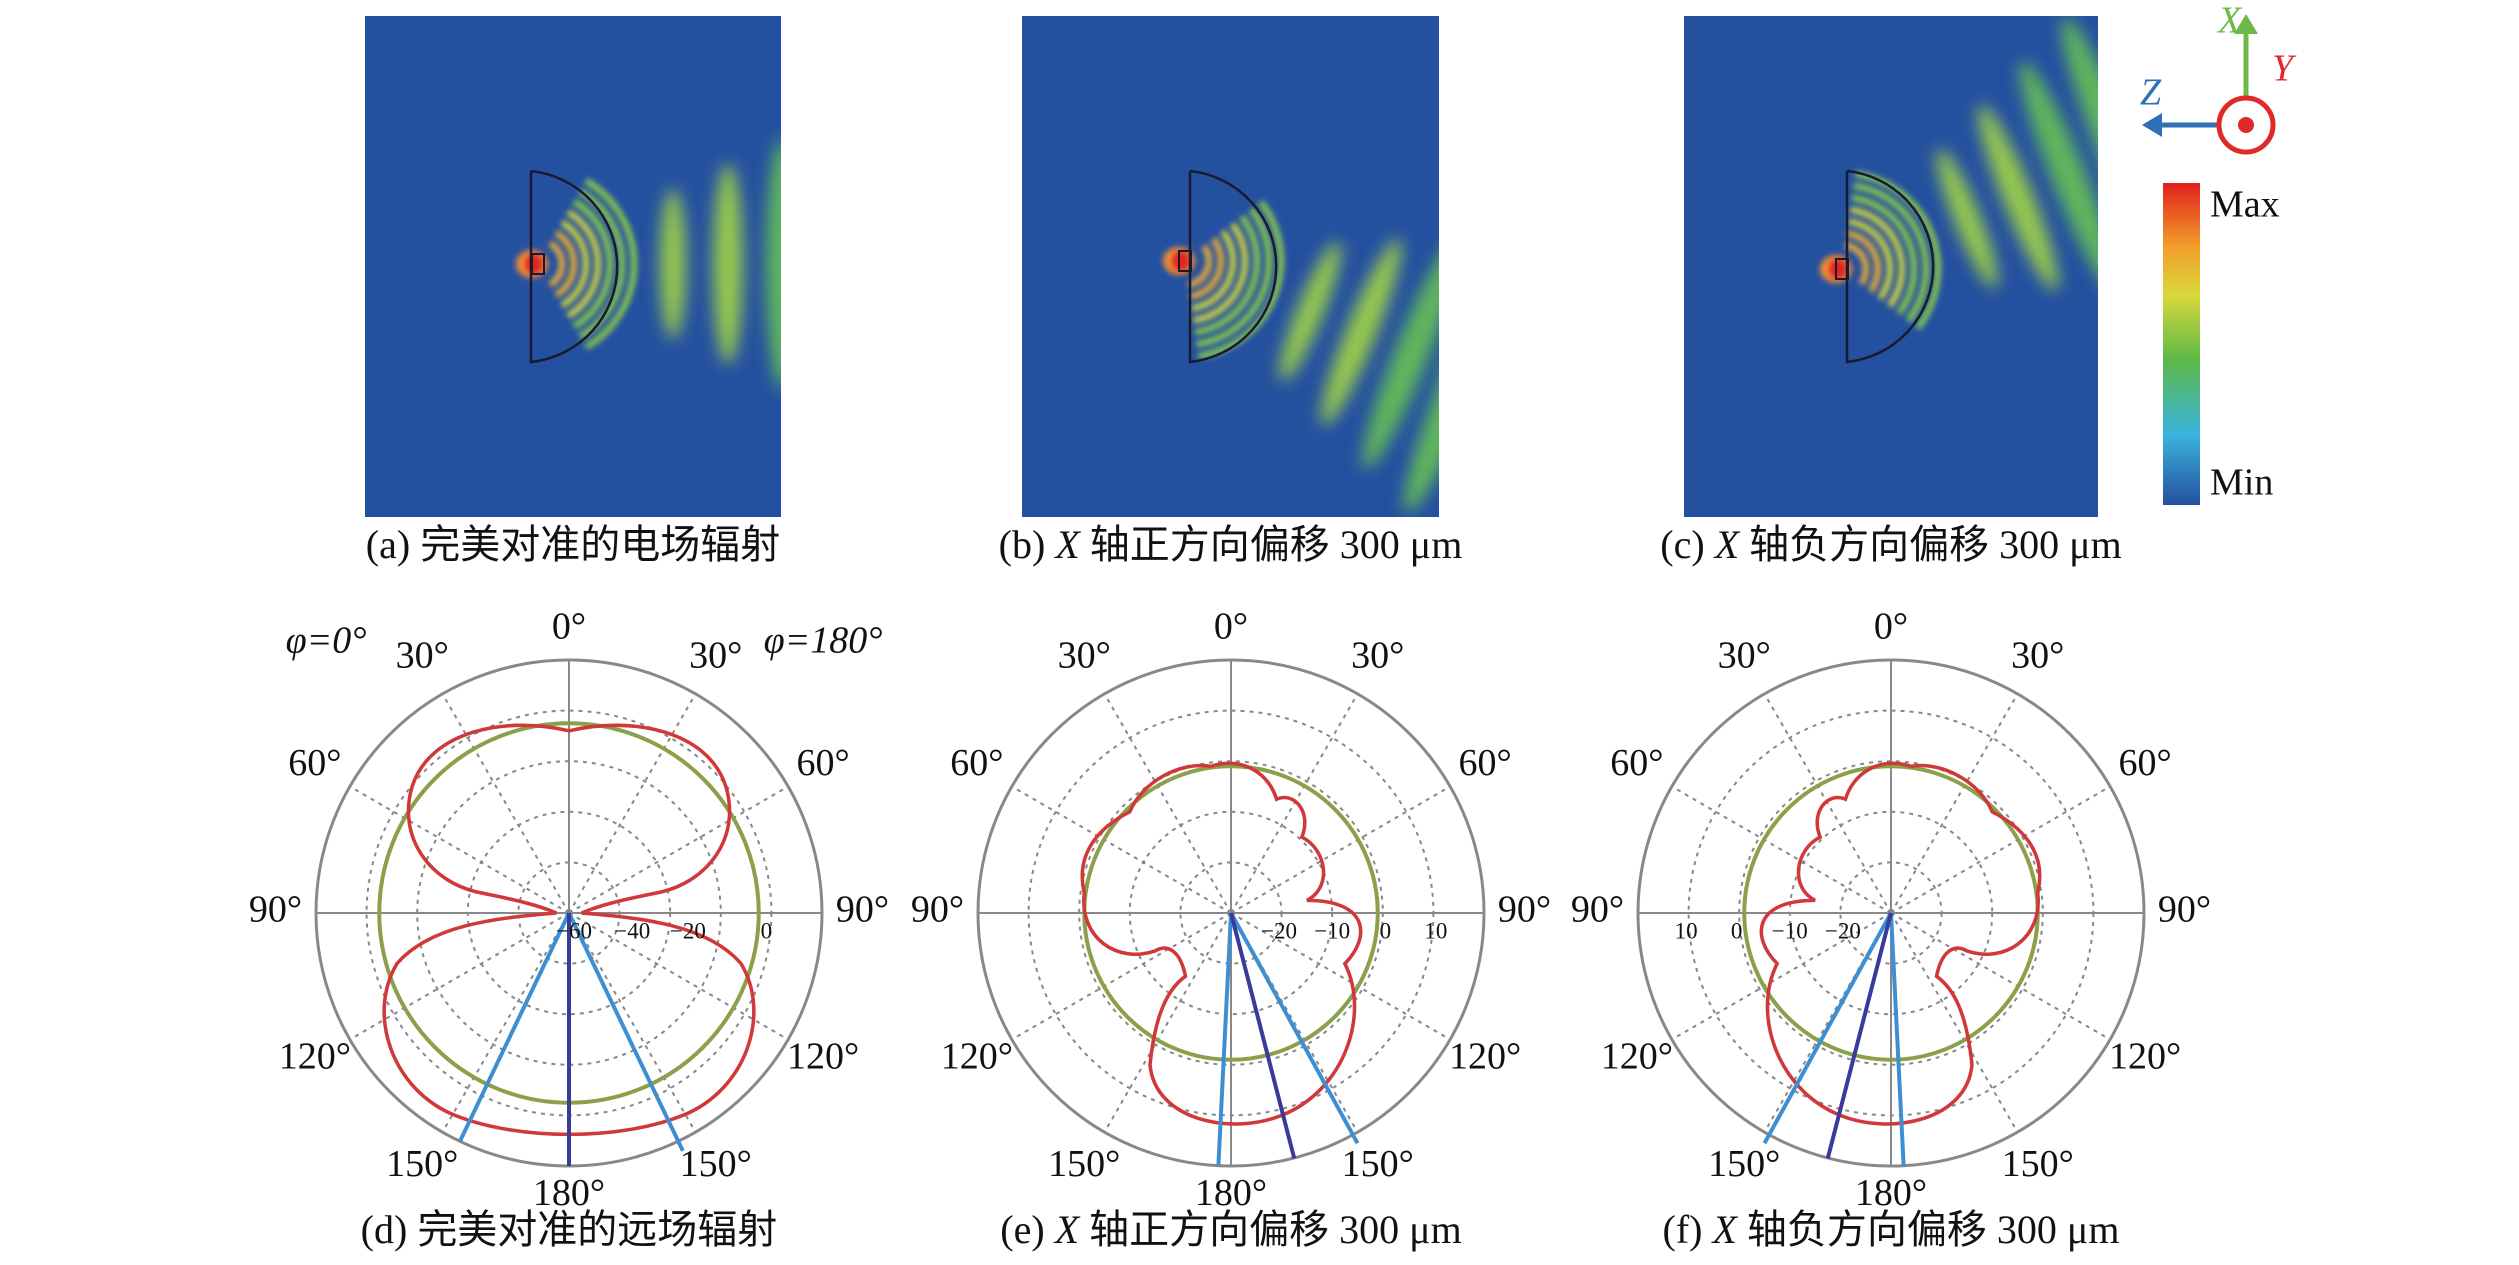 This screenshot has width=2519, height=1265. I want to click on caption: (d) 完美对准的远场辐射, so click(569, 1229).